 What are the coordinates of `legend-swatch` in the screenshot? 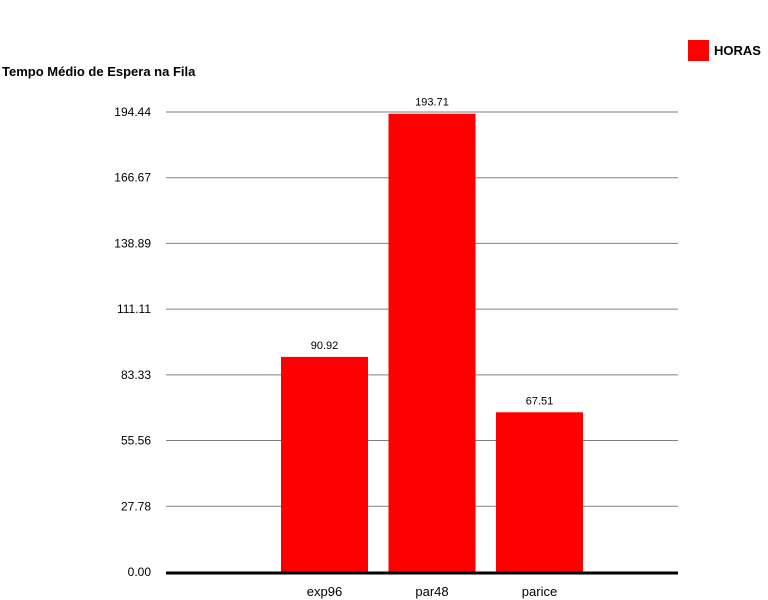 It's located at (698, 50).